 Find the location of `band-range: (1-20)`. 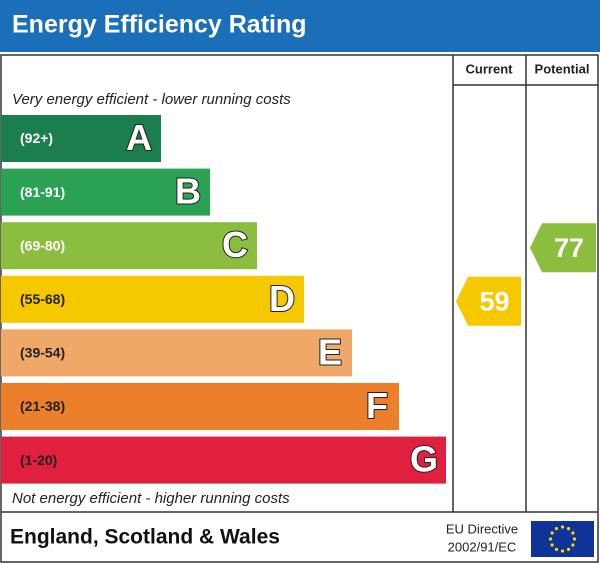

band-range: (1-20) is located at coordinates (38, 460).